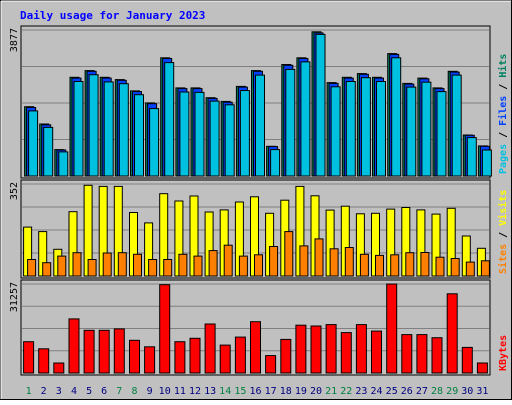 The width and height of the screenshot is (512, 405). Describe the element at coordinates (286, 391) in the screenshot. I see `x-tick-label-18: 18` at that location.